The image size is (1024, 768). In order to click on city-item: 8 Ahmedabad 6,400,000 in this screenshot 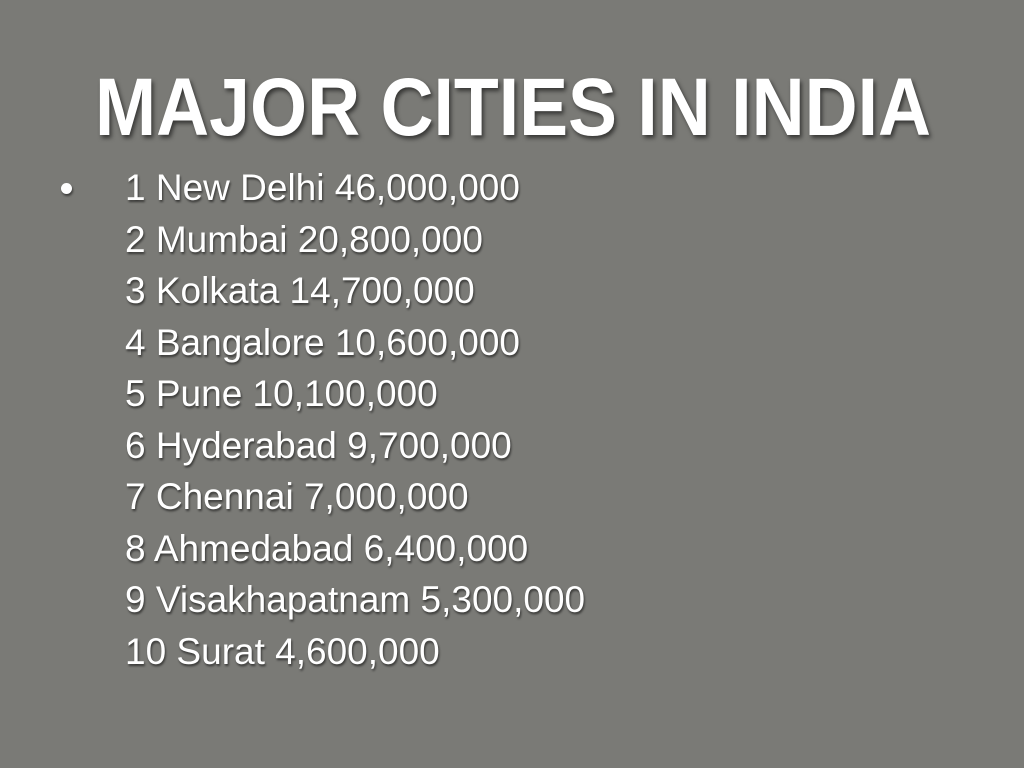, I will do `click(327, 548)`.